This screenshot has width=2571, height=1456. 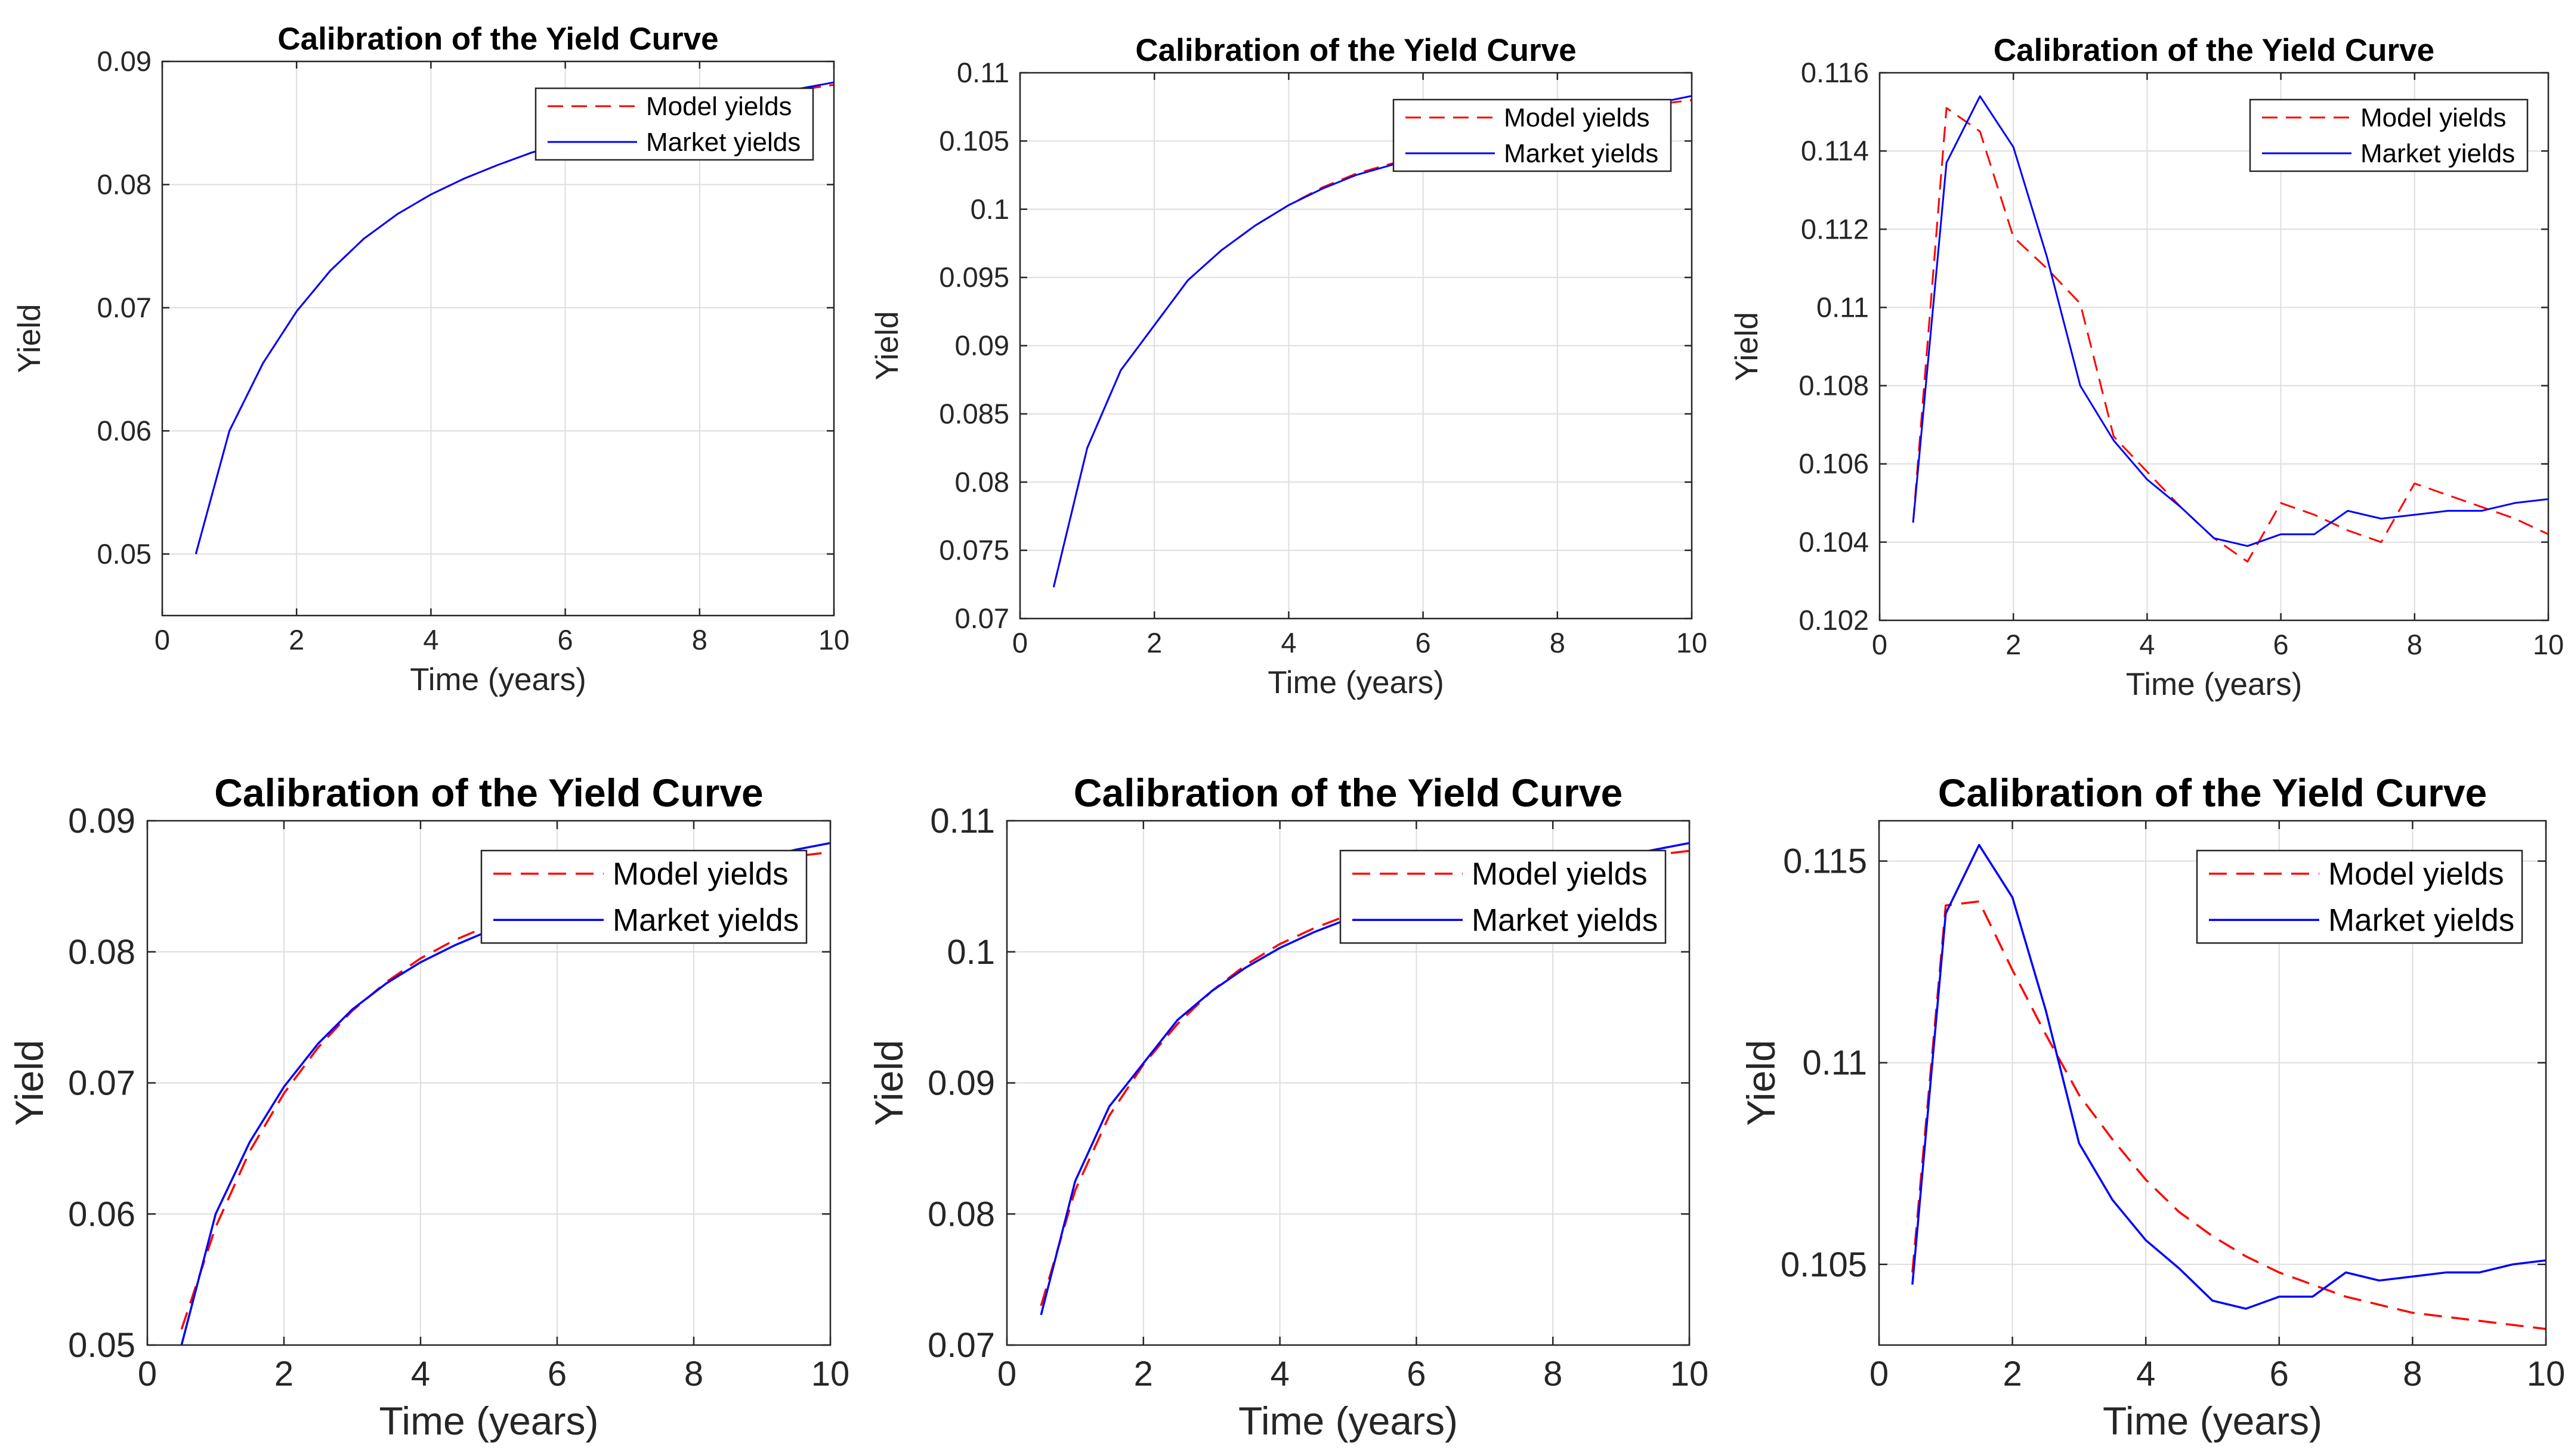 What do you see at coordinates (1835, 229) in the screenshot?
I see `y-tick-label: 0.112` at bounding box center [1835, 229].